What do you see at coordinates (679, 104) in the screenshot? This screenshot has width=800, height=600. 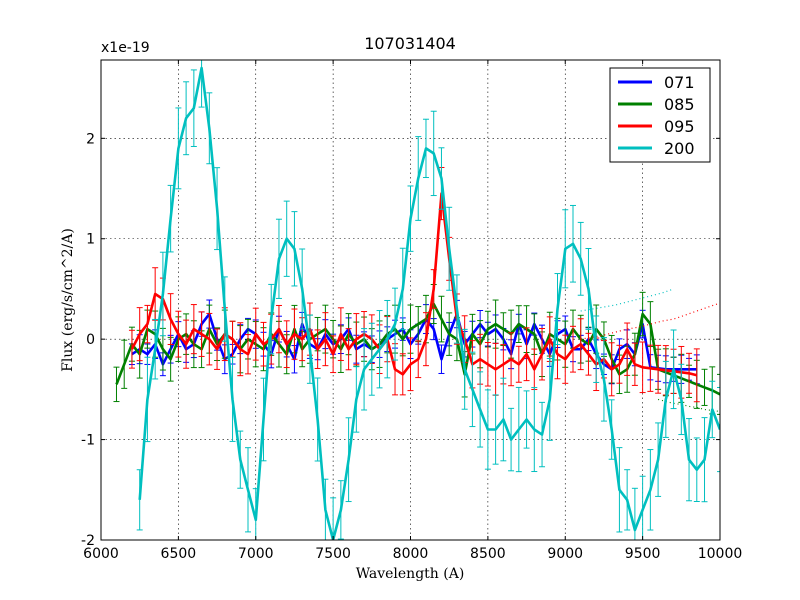 I see `legend-label-085: 085` at bounding box center [679, 104].